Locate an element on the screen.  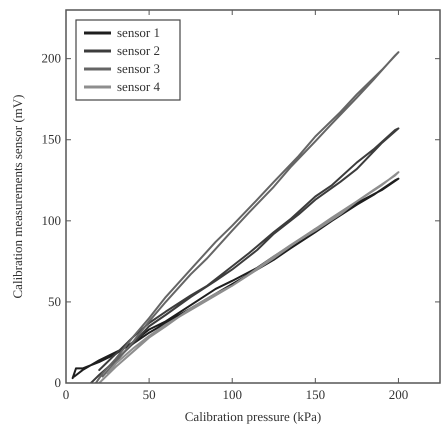
y-axis-title: Calibration measurements sensor (mV) is located at coordinates (17, 196).